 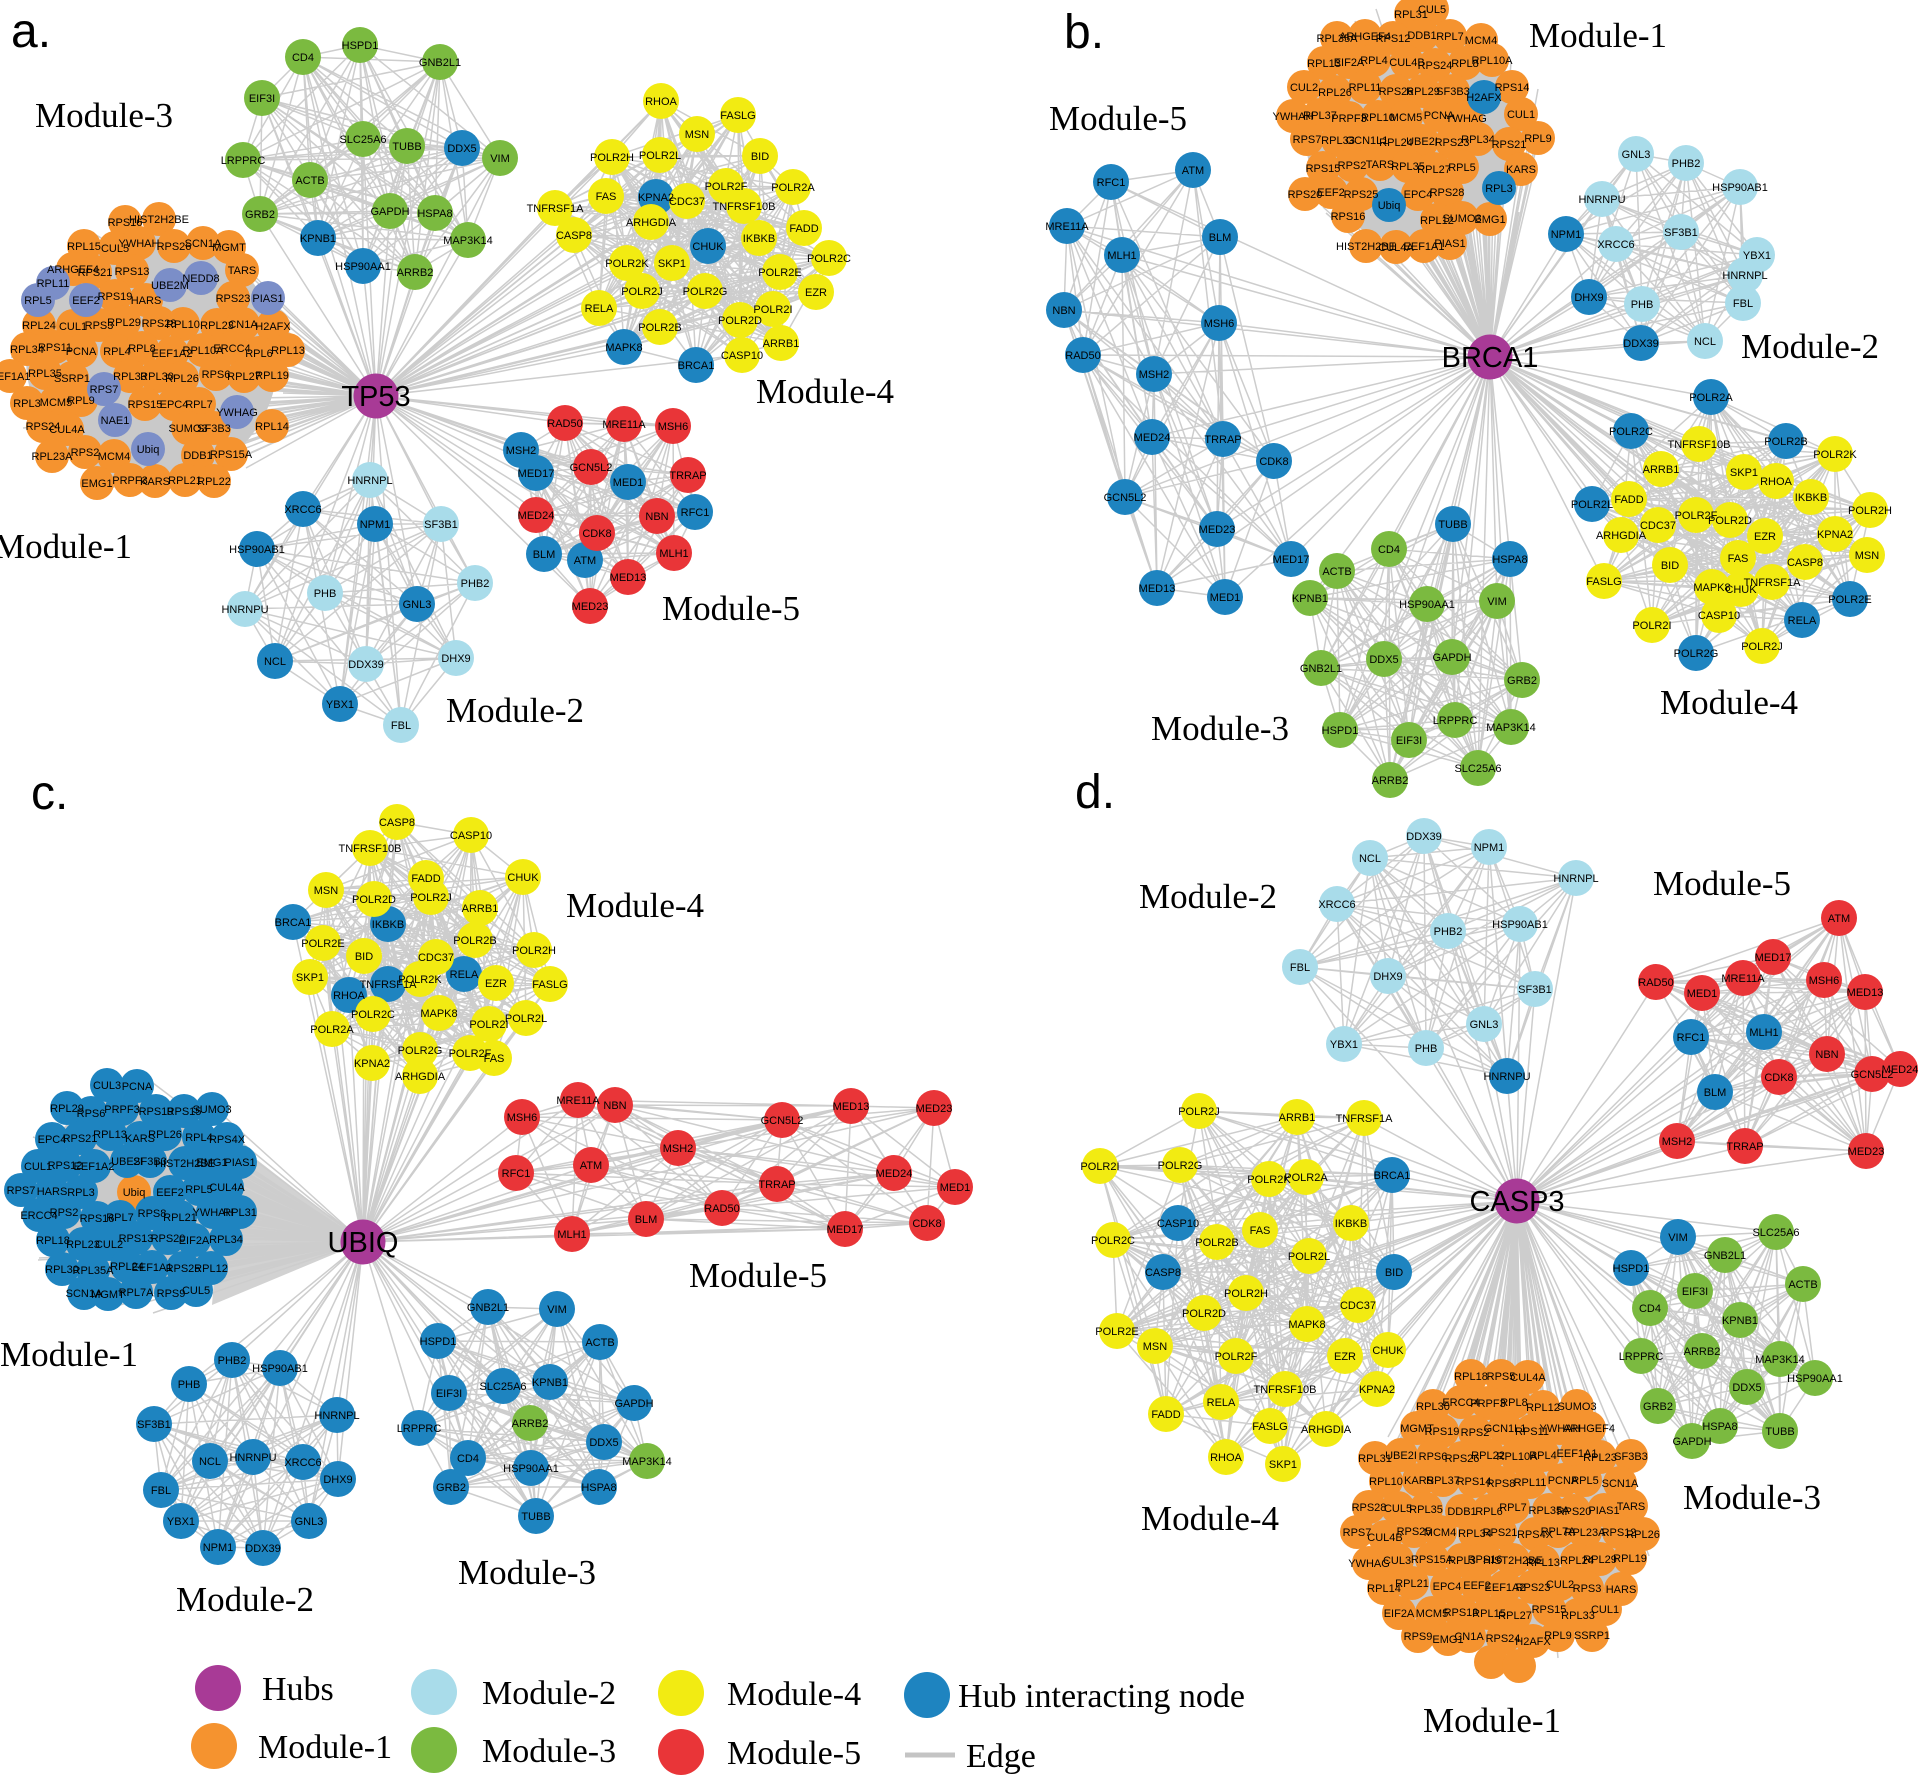 What do you see at coordinates (1219, 324) in the screenshot?
I see `svg-text: MSH6` at bounding box center [1219, 324].